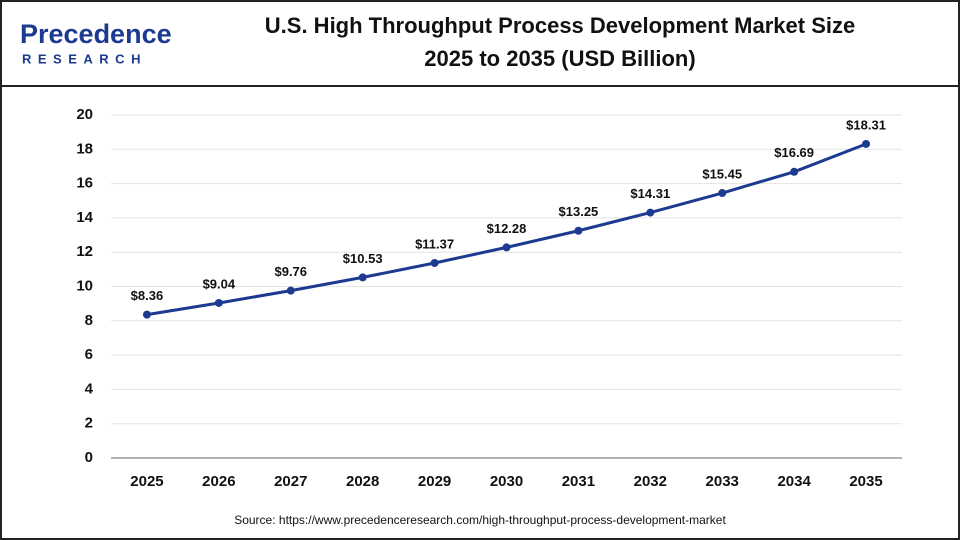 The image size is (960, 540). Describe the element at coordinates (794, 152) in the screenshot. I see `data-label: $16.69` at that location.